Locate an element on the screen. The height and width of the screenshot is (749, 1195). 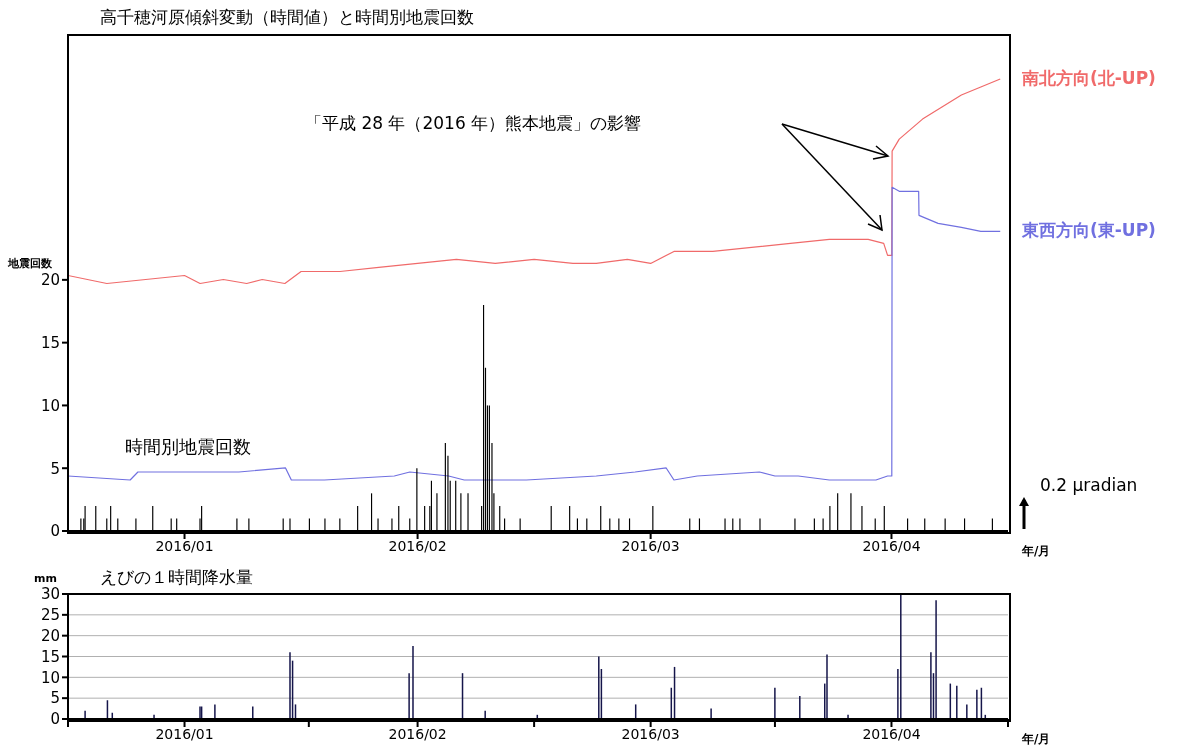
annotation: 「平成 28 年（2016 年）熊本地震」の影響 is located at coordinates (473, 123).